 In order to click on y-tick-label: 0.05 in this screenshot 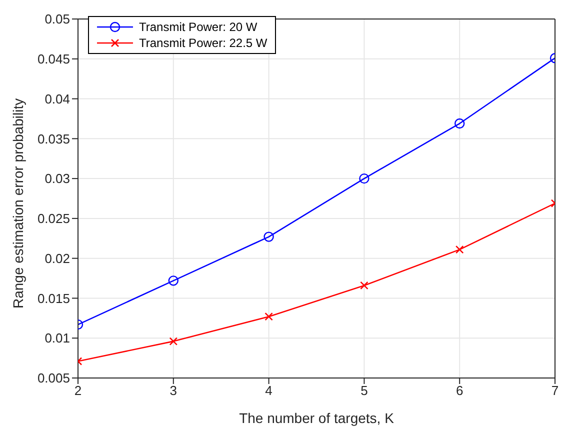, I will do `click(57, 19)`.